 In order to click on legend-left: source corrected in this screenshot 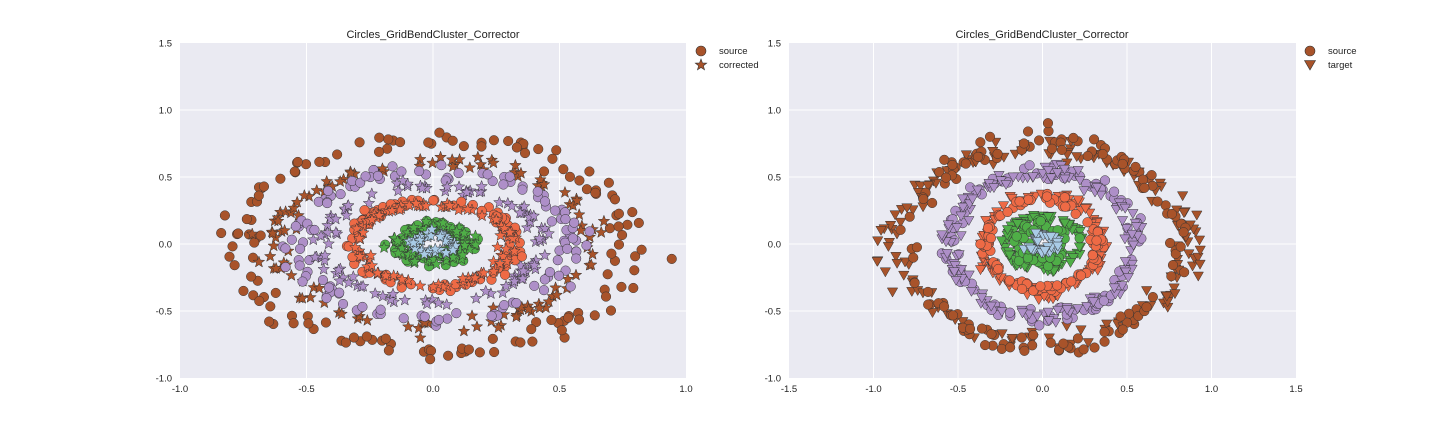, I will do `click(726, 58)`.